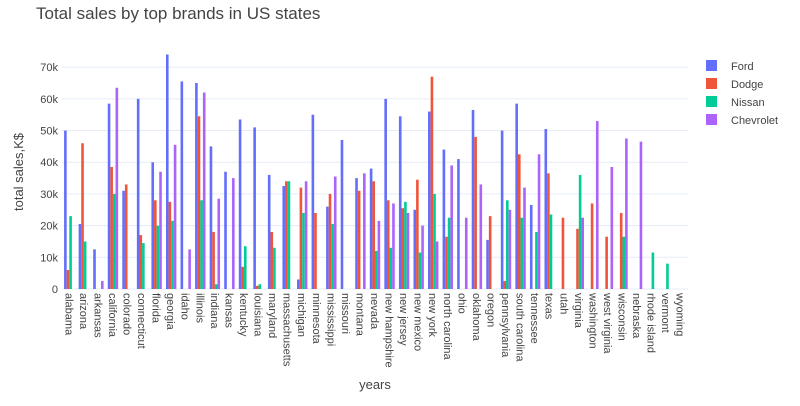 The image size is (800, 406). What do you see at coordinates (65, 209) in the screenshot?
I see `bar-ford-alabama` at bounding box center [65, 209].